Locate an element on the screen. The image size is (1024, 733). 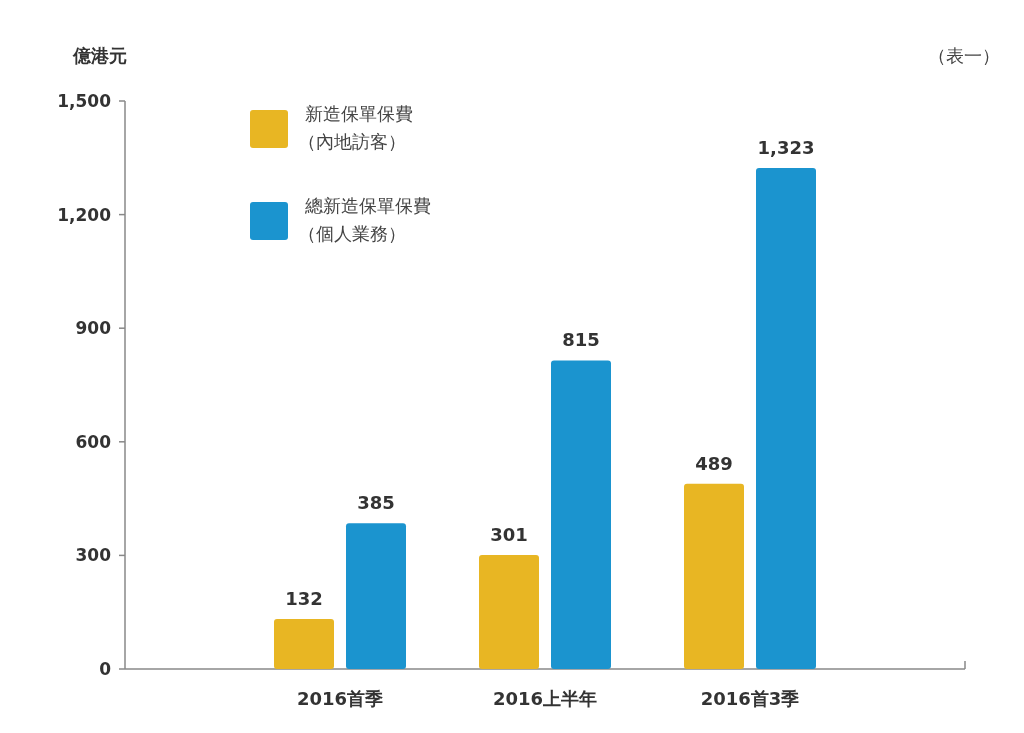
y-tick-label: 0 is located at coordinates (105, 669).